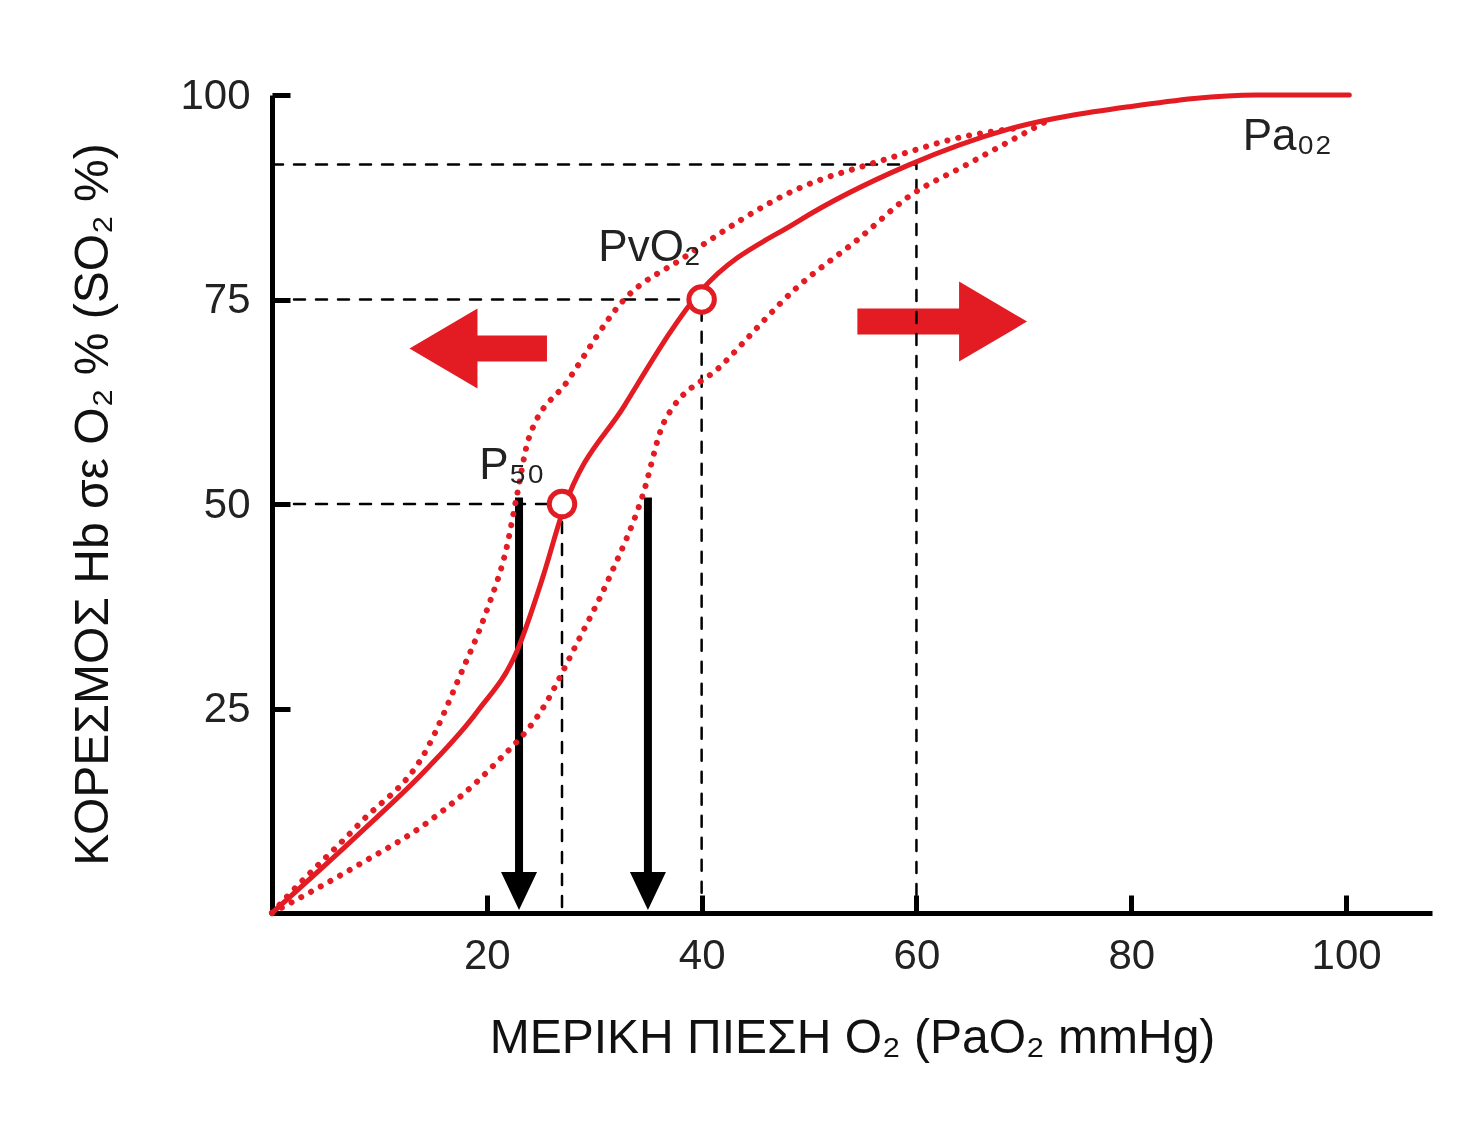 This screenshot has width=1468, height=1146. Describe the element at coordinates (227, 707) in the screenshot. I see `y-tick-label: 25` at that location.